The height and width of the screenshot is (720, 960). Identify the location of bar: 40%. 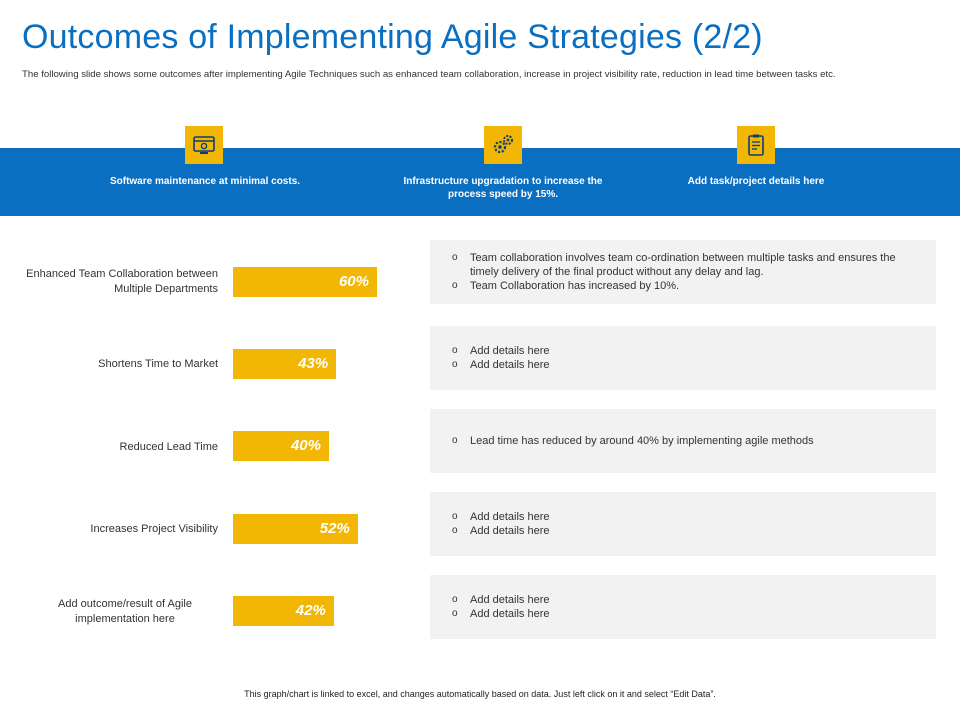
(281, 446).